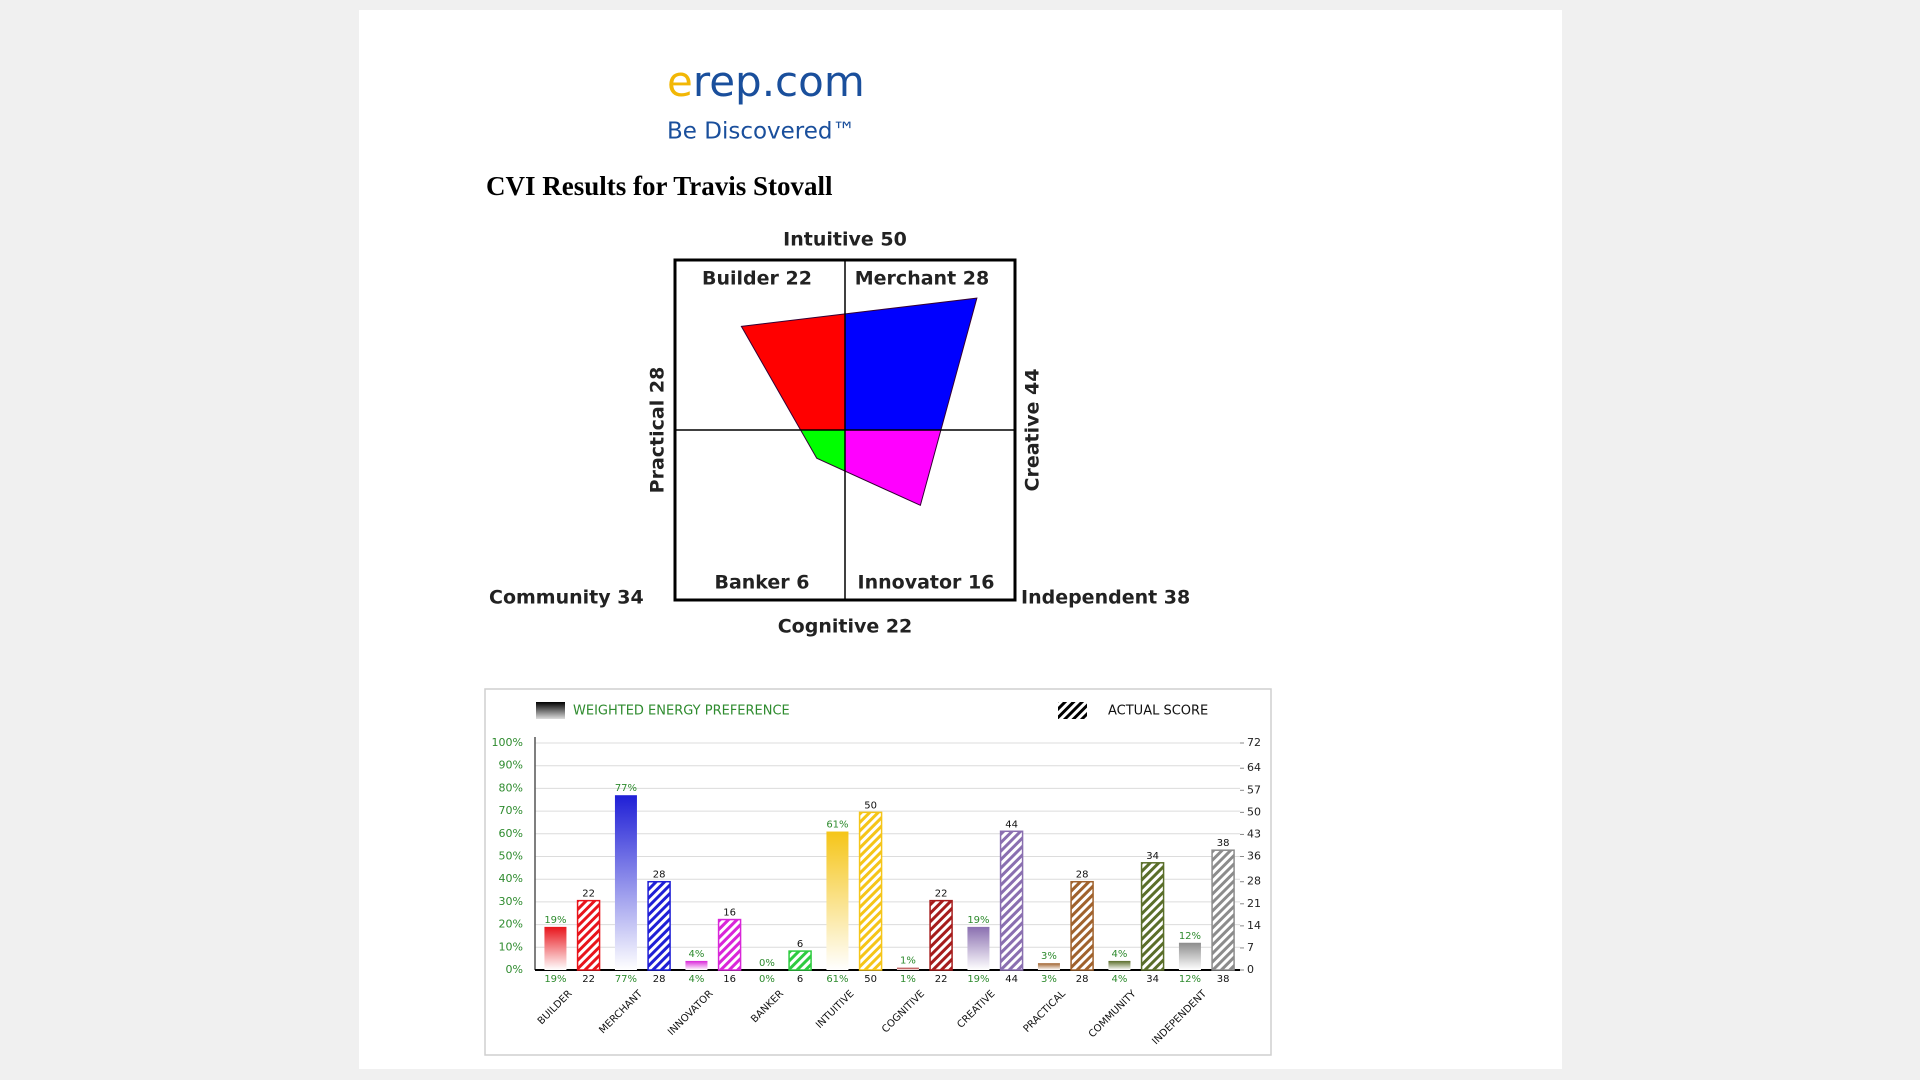 The height and width of the screenshot is (1080, 1920). I want to click on bar-value-label: 50, so click(870, 805).